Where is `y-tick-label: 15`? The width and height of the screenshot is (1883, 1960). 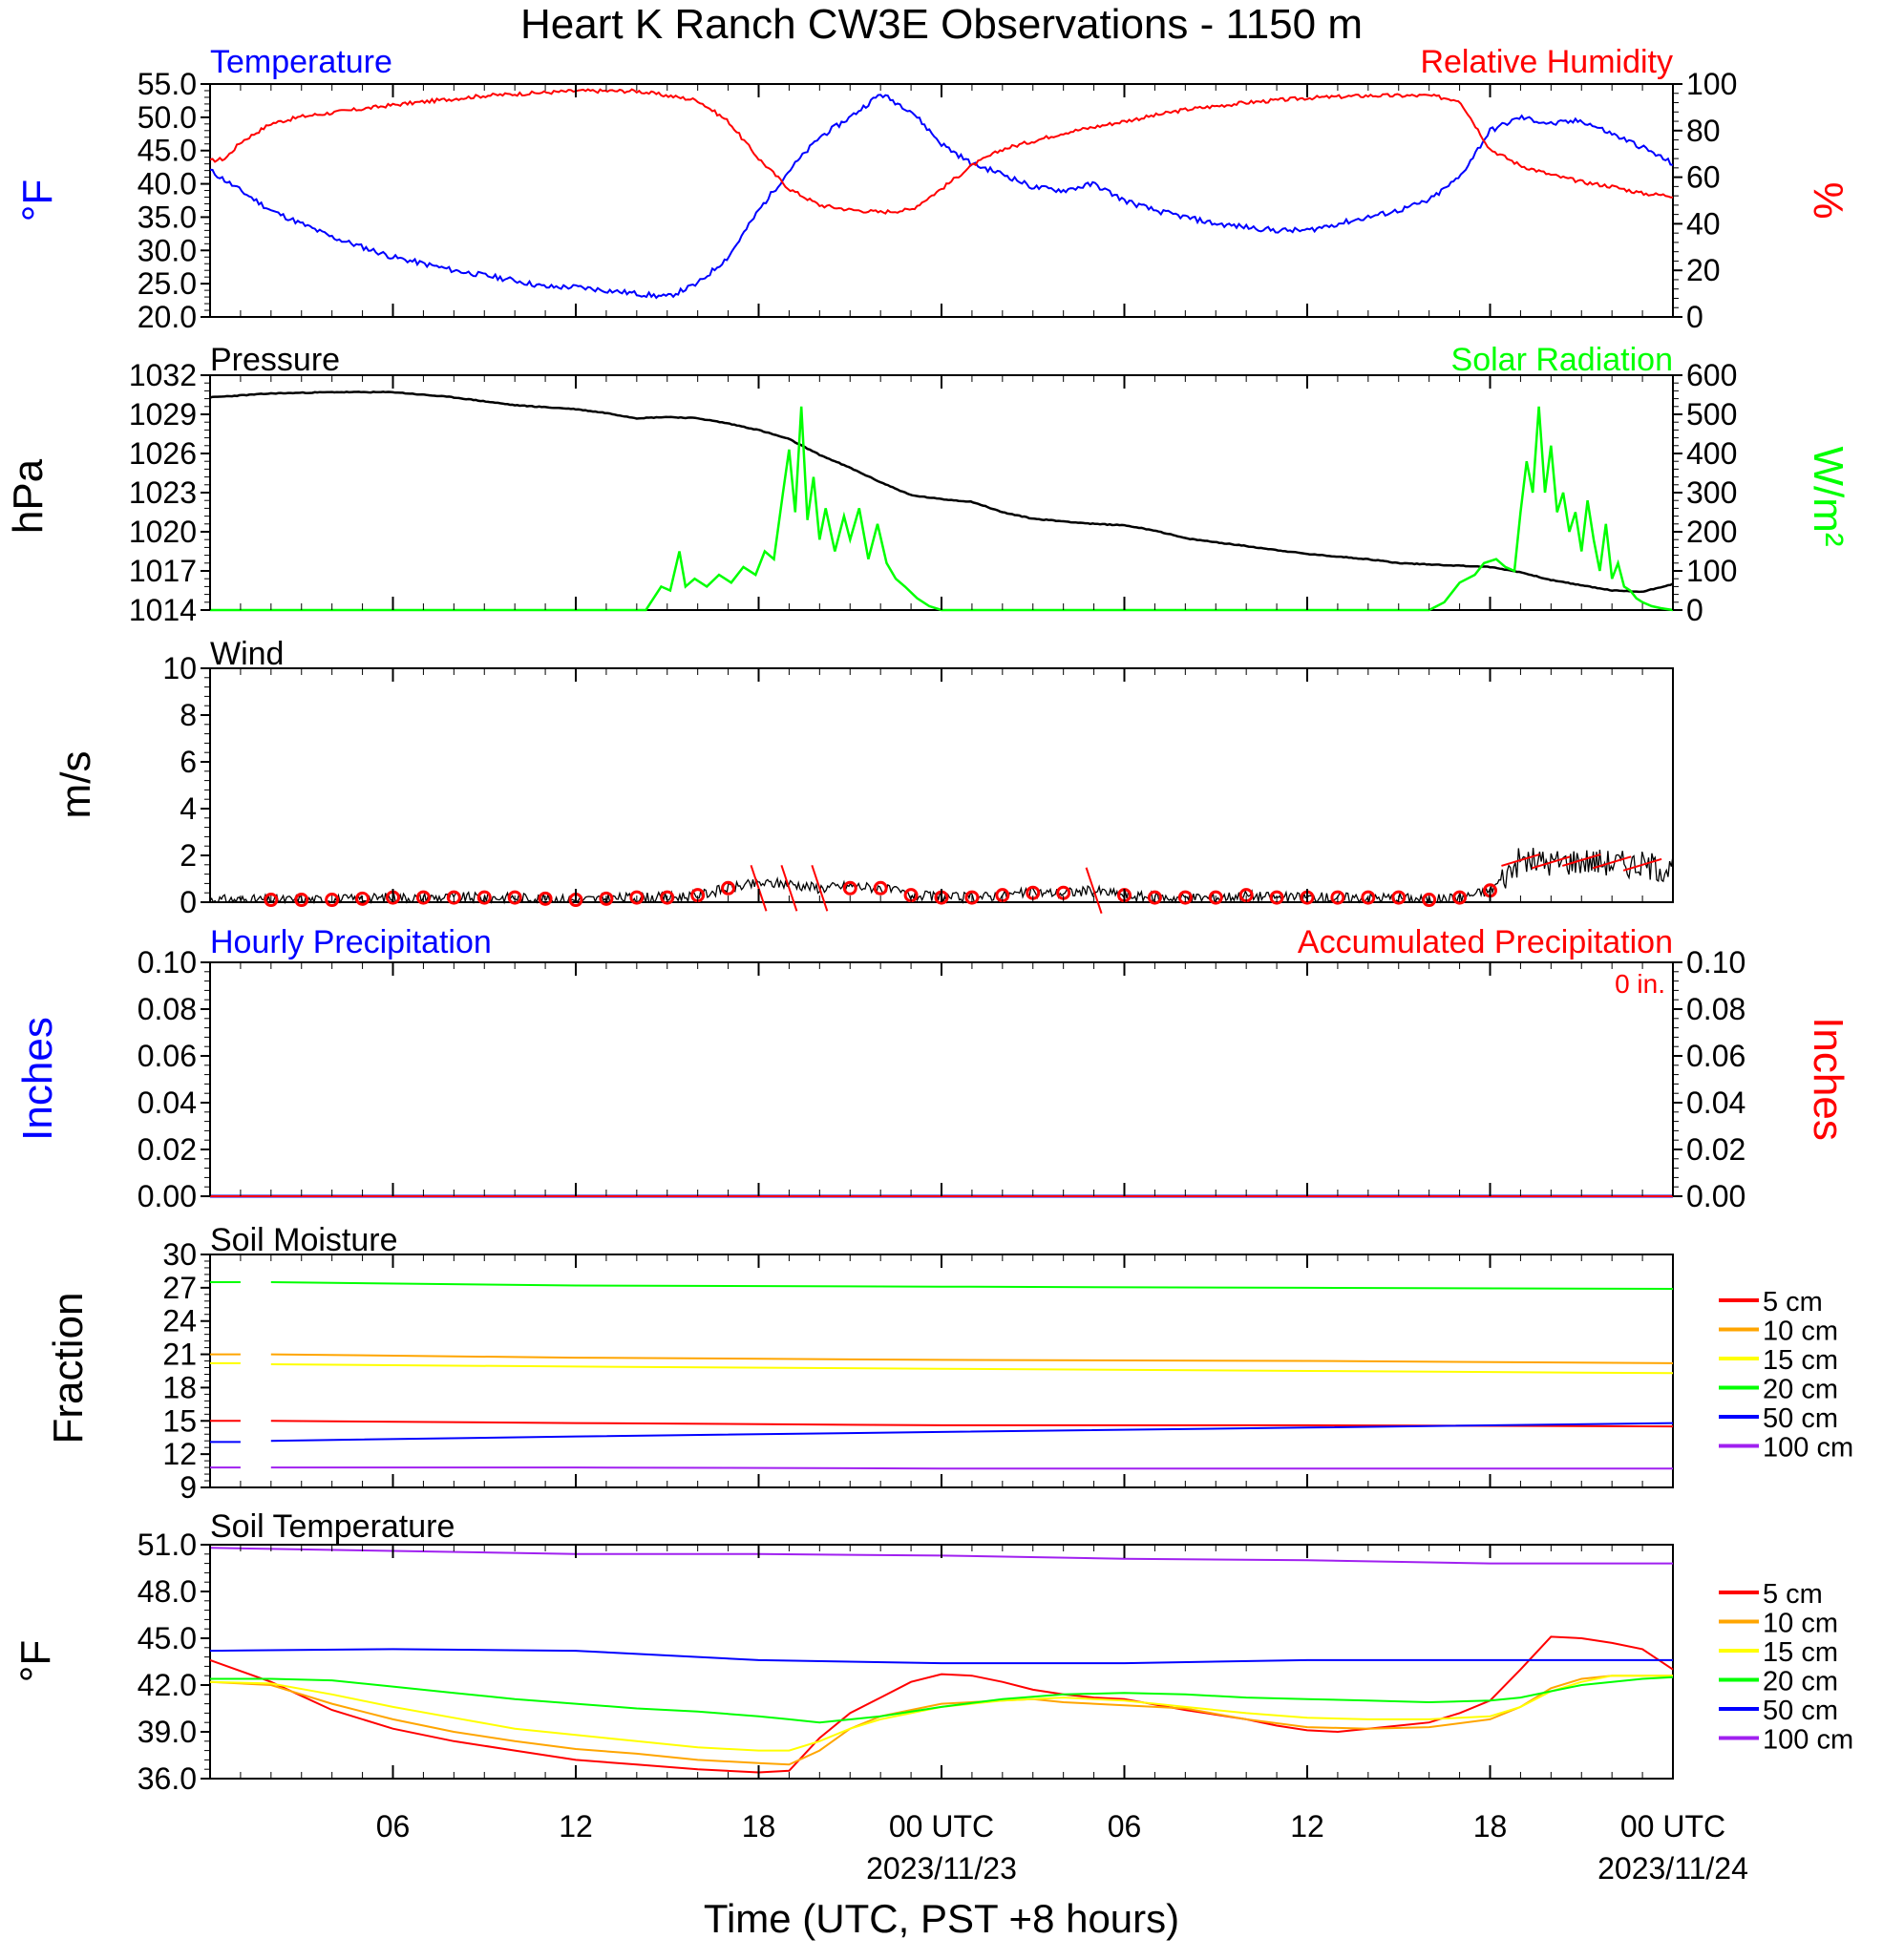 y-tick-label: 15 is located at coordinates (179, 1420).